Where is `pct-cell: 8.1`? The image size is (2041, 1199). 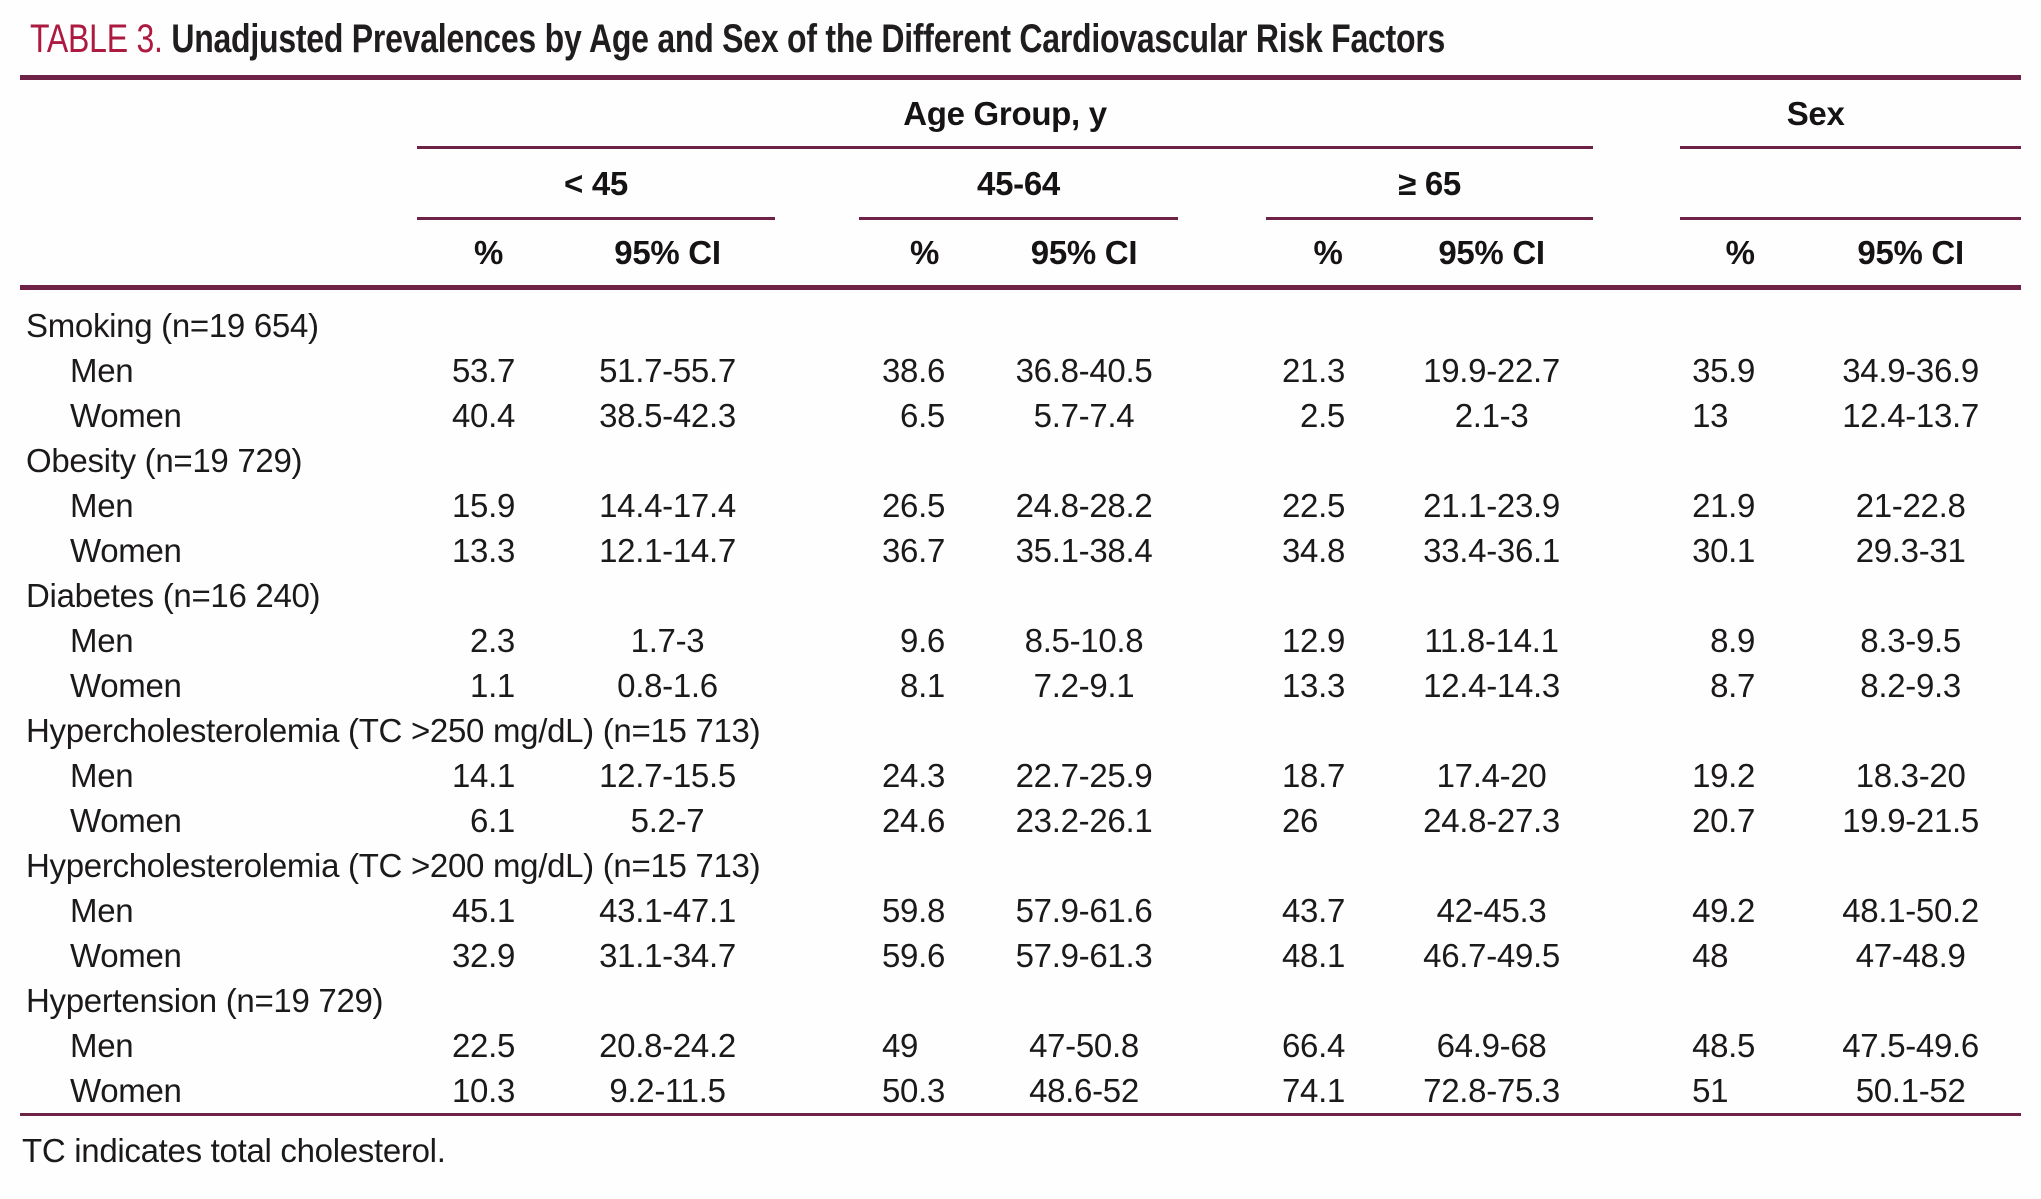
pct-cell: 8.1 is located at coordinates (922, 685).